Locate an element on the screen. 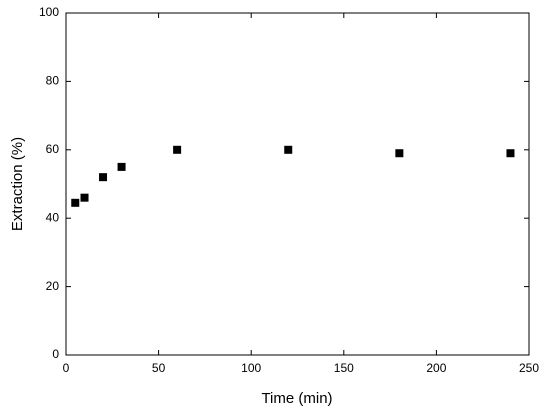 This screenshot has width=550, height=414. y-tick-label: 0 is located at coordinates (55, 354).